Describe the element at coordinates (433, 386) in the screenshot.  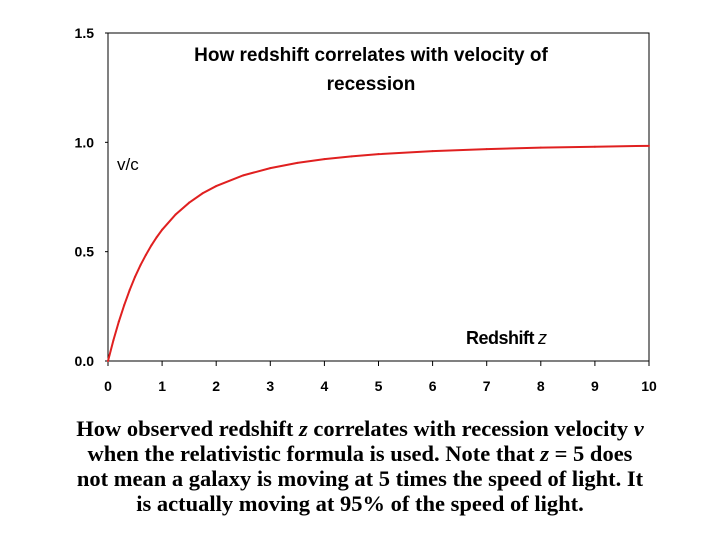
I see `x-tick-label: 6` at that location.